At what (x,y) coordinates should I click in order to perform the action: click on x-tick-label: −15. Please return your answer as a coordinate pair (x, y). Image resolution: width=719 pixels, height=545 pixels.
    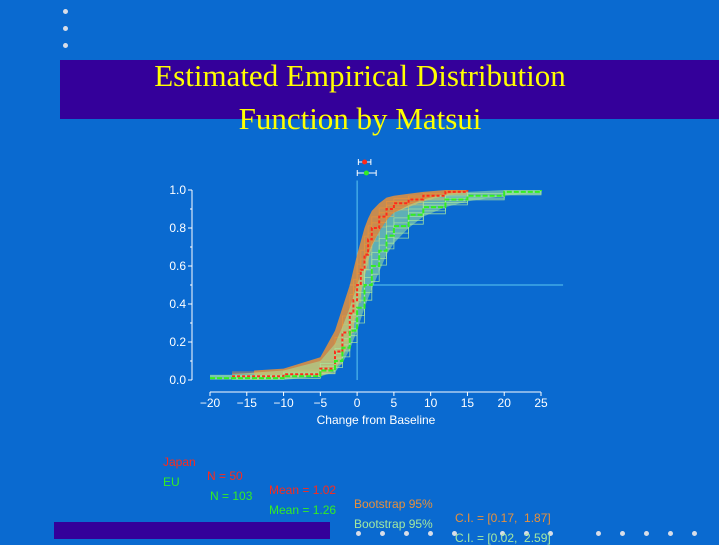
    Looking at the image, I should click on (247, 403).